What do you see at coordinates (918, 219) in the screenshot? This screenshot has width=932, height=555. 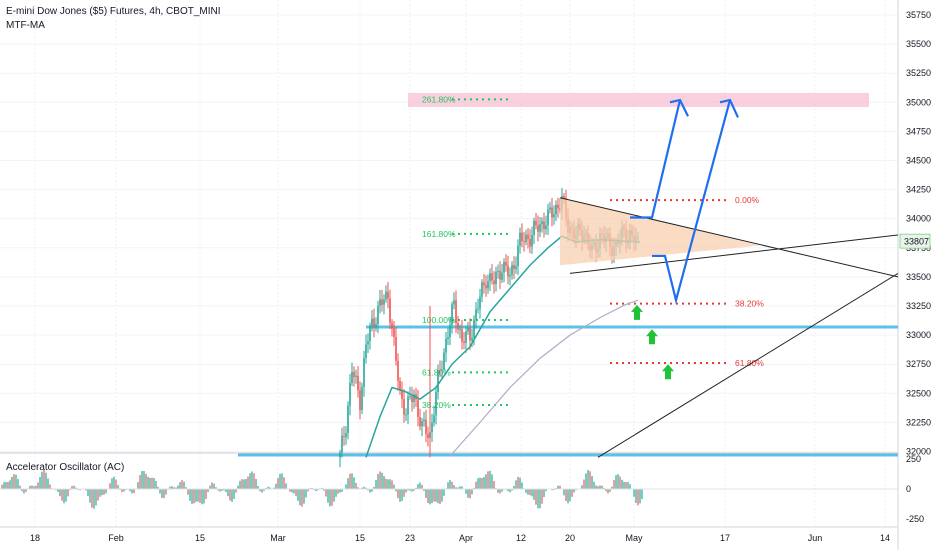 I see `price-tick-label: 34000` at bounding box center [918, 219].